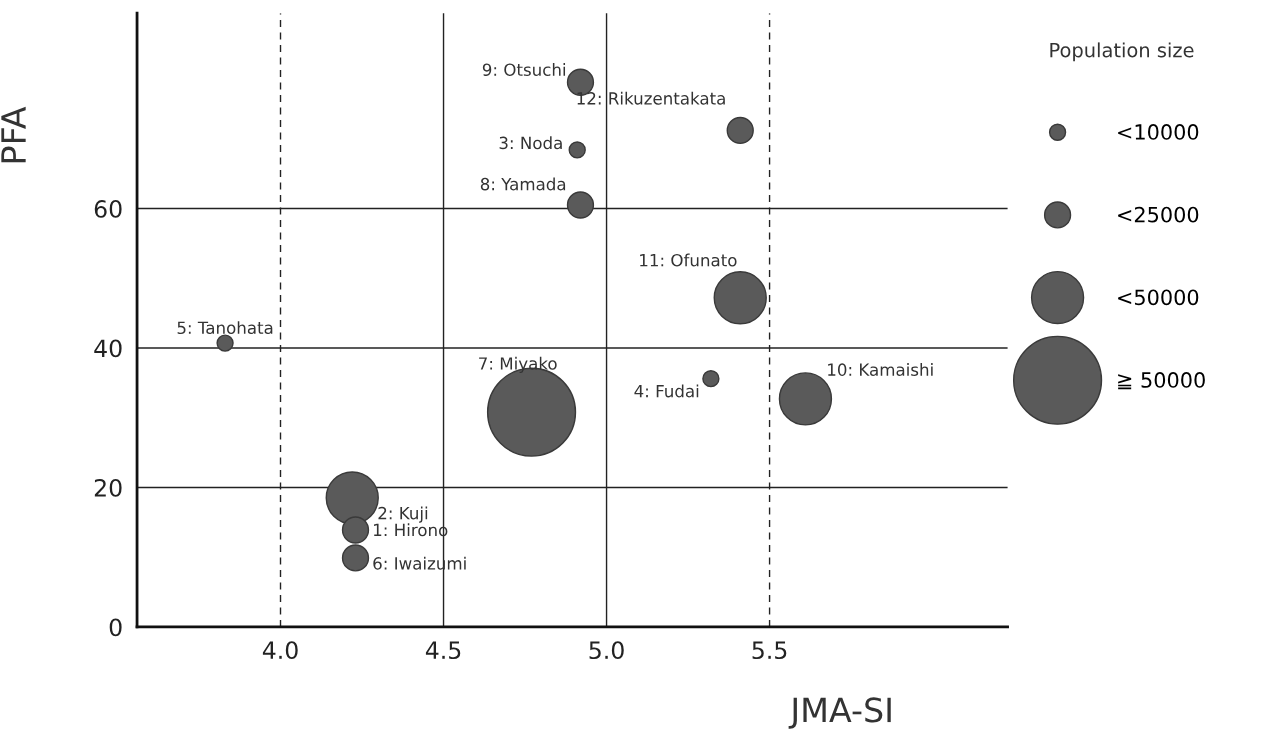 This screenshot has width=1269, height=735. I want to click on annotation: 10: Kamaishi, so click(880, 369).